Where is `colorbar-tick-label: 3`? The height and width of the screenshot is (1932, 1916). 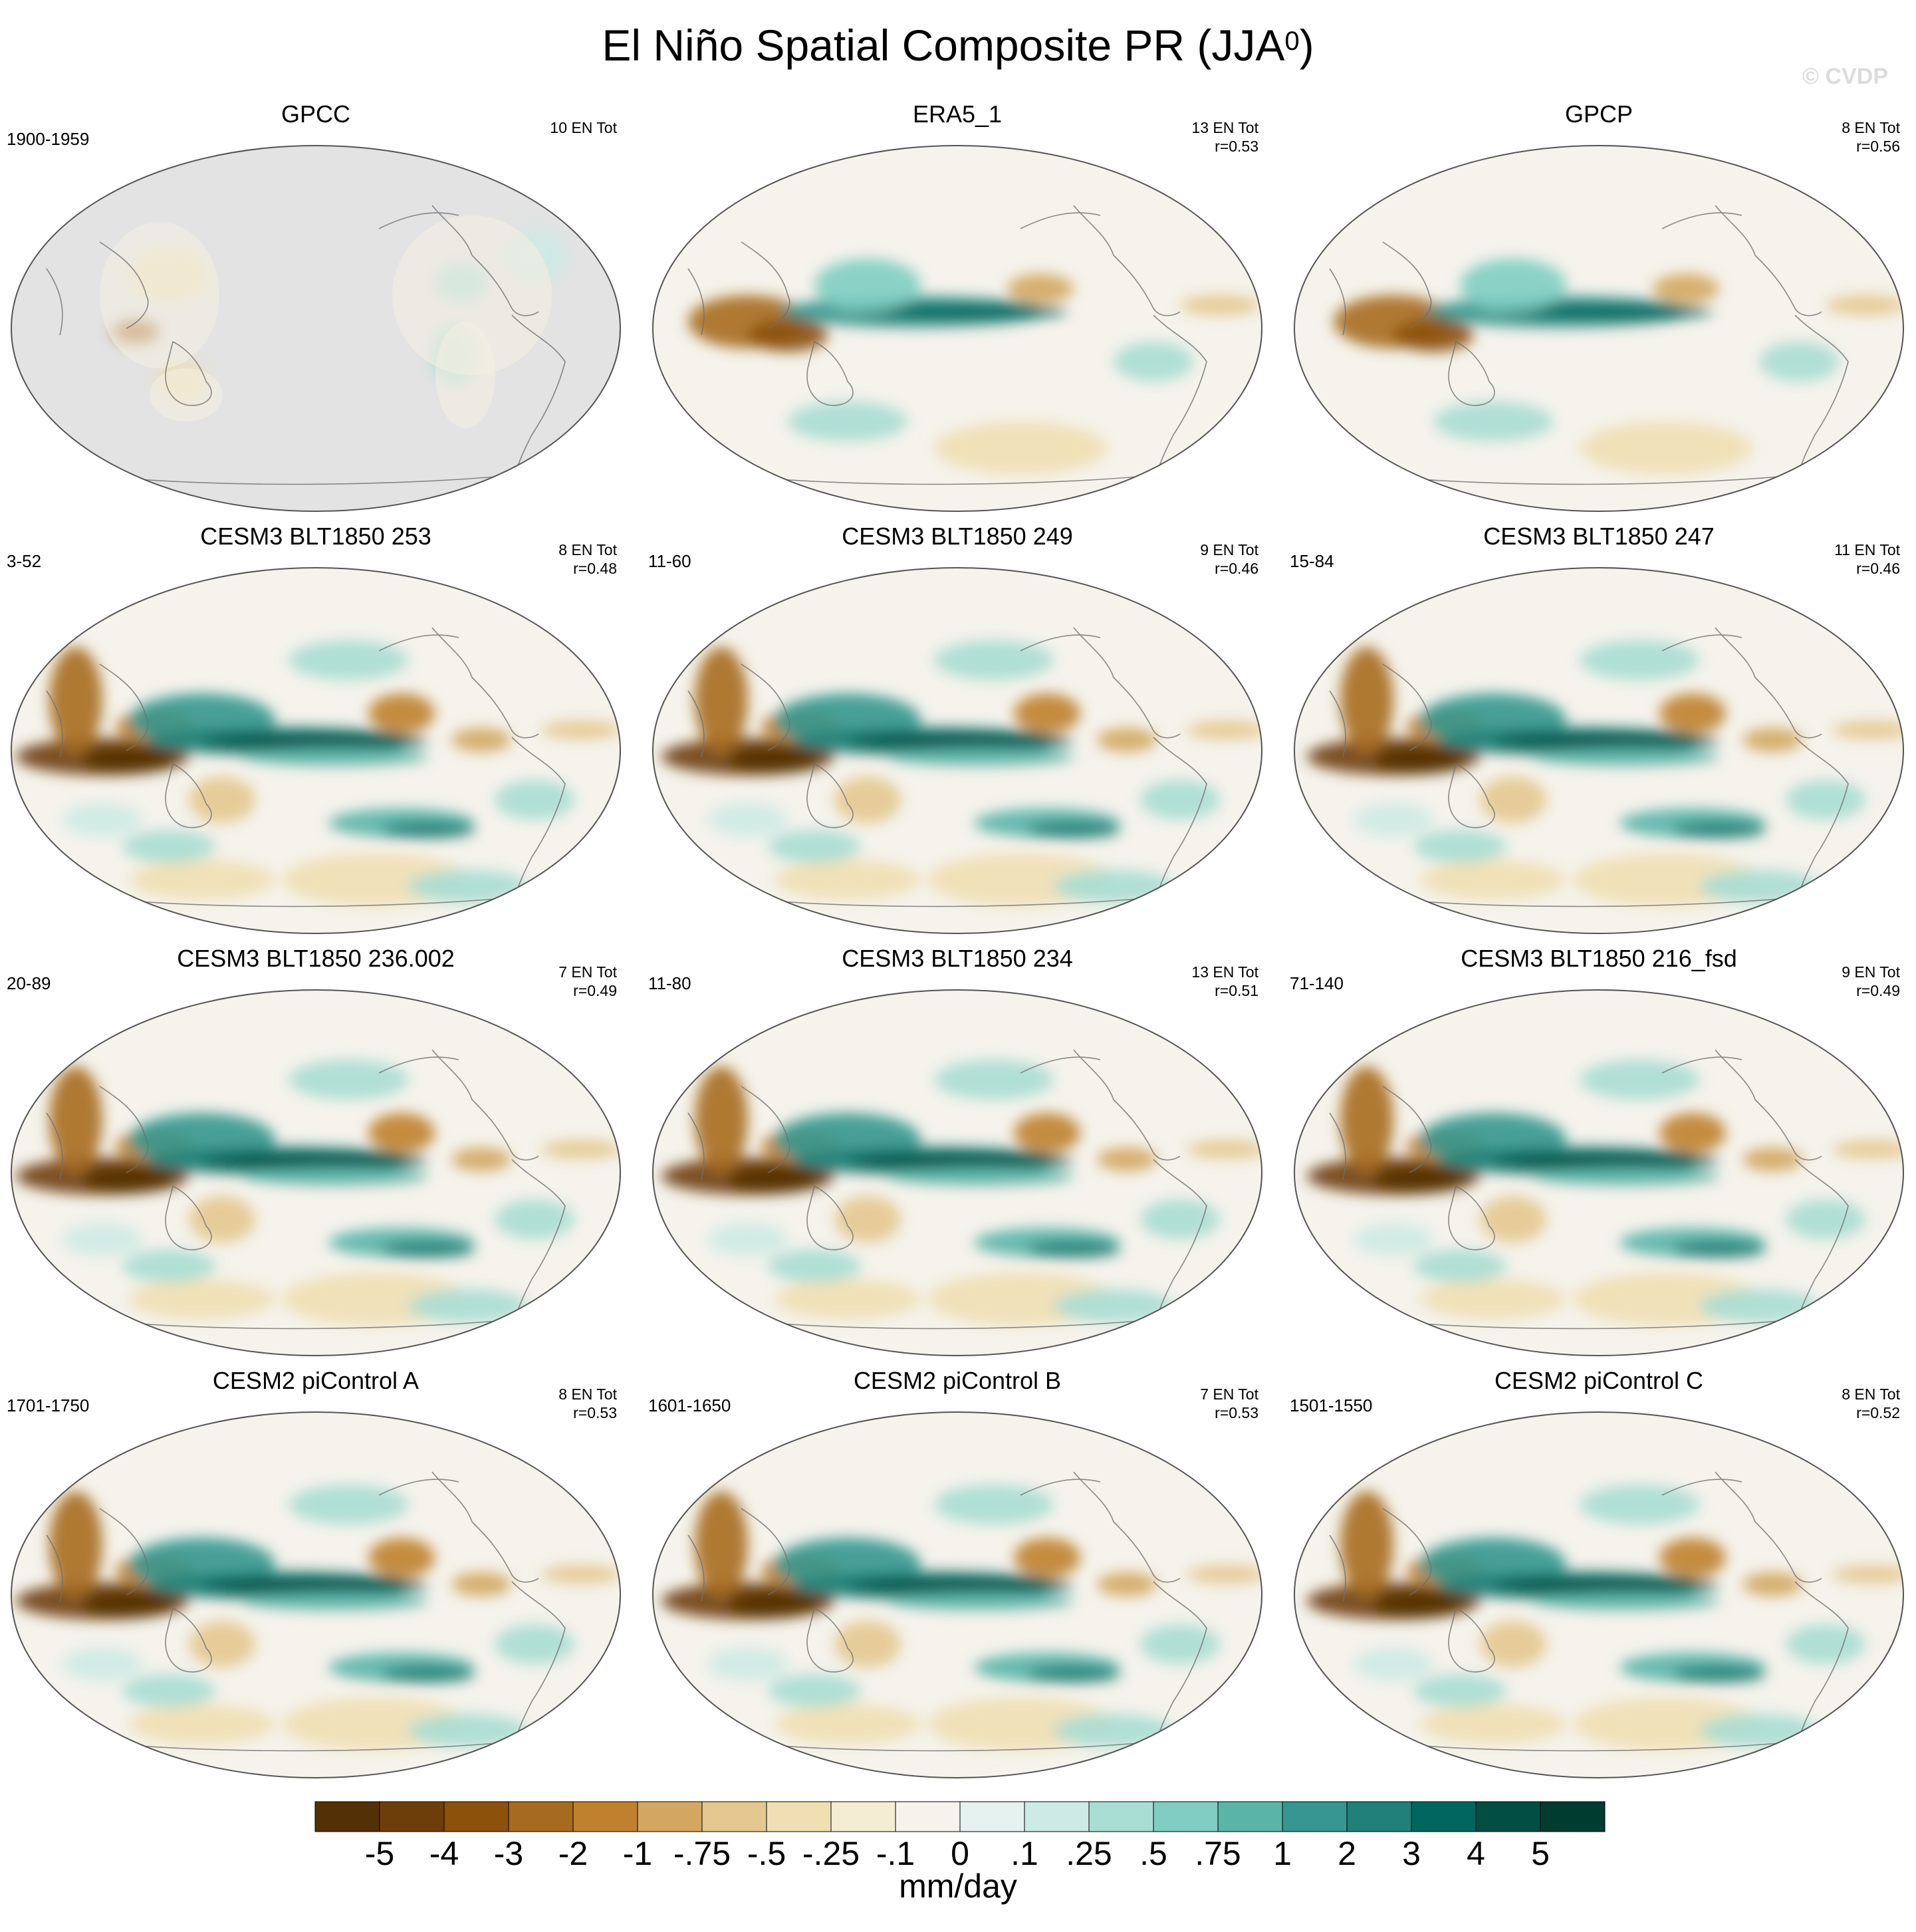 colorbar-tick-label: 3 is located at coordinates (1411, 1853).